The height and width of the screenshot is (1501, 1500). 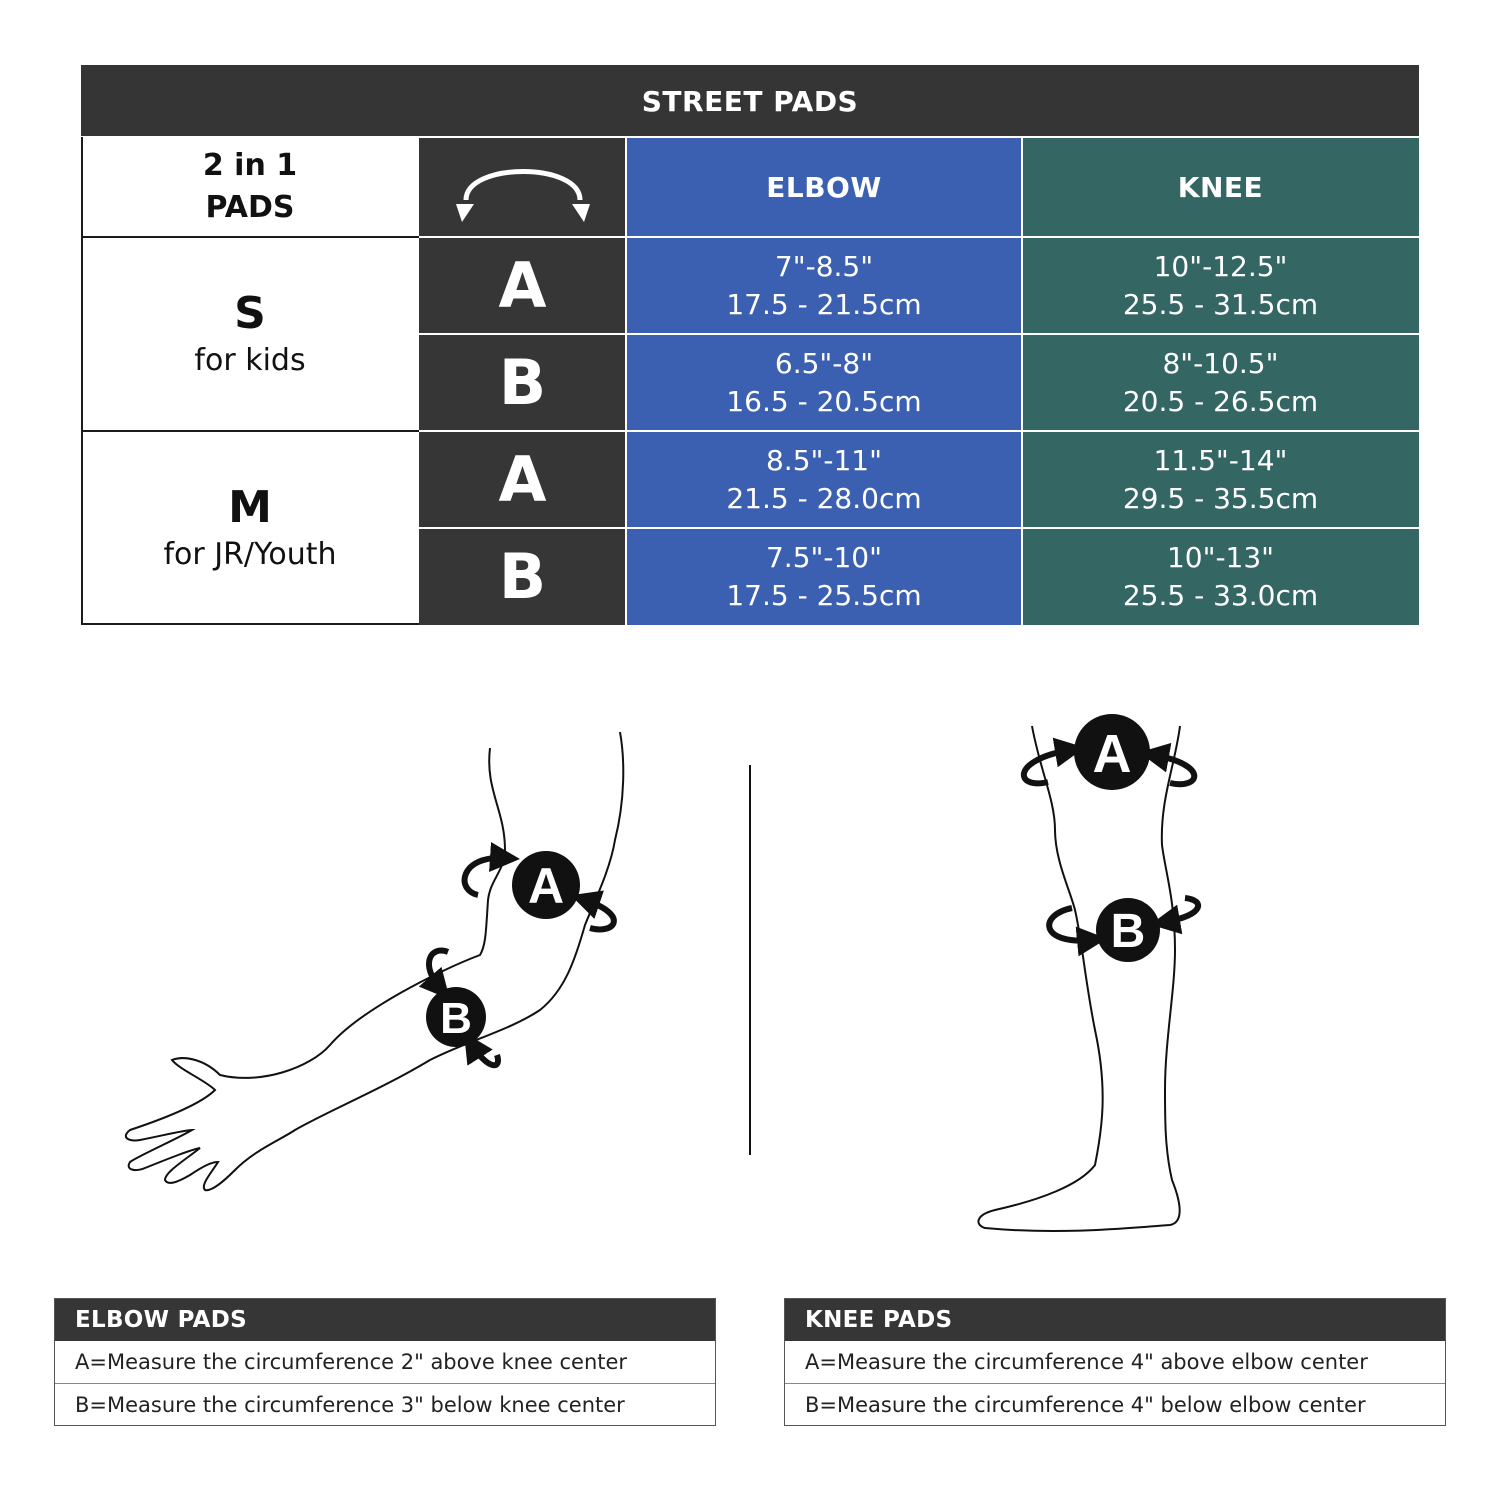 I want to click on elbow-cm: 21.5 - 28.0cm, so click(x=824, y=498).